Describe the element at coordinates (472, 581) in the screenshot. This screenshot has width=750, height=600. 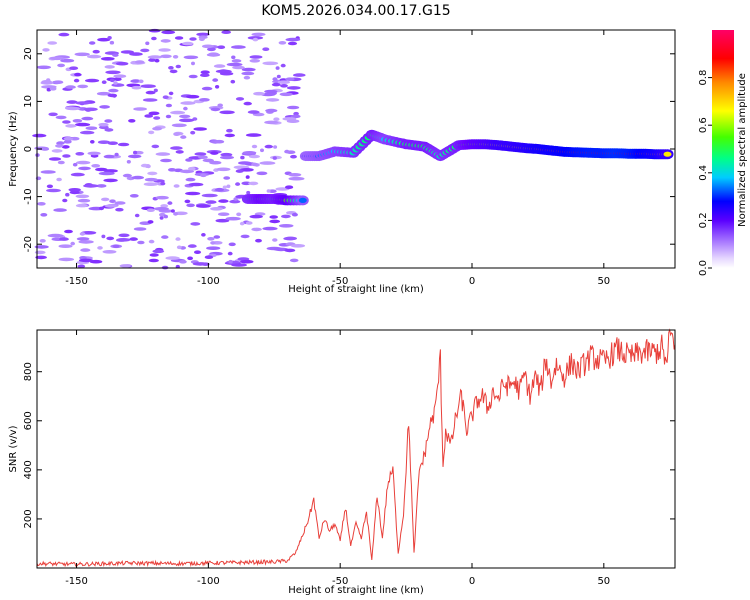
I see `x-tick-label: 0` at that location.